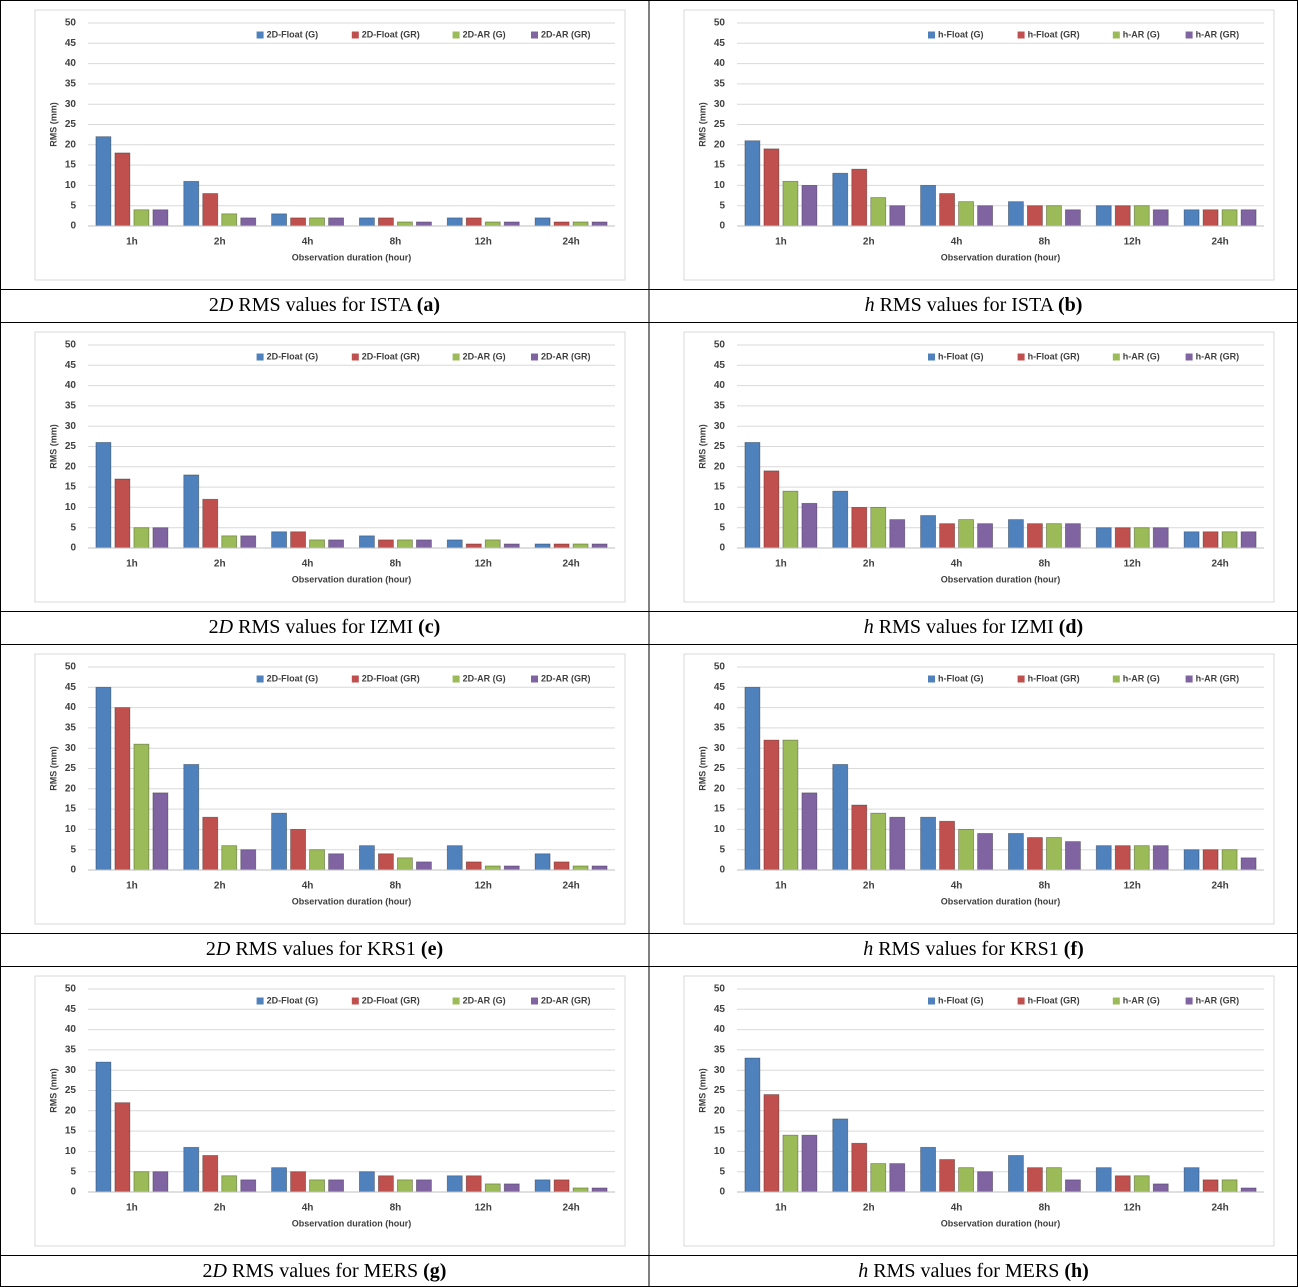  What do you see at coordinates (869, 564) in the screenshot?
I see `x-tick-label: 2h` at bounding box center [869, 564].